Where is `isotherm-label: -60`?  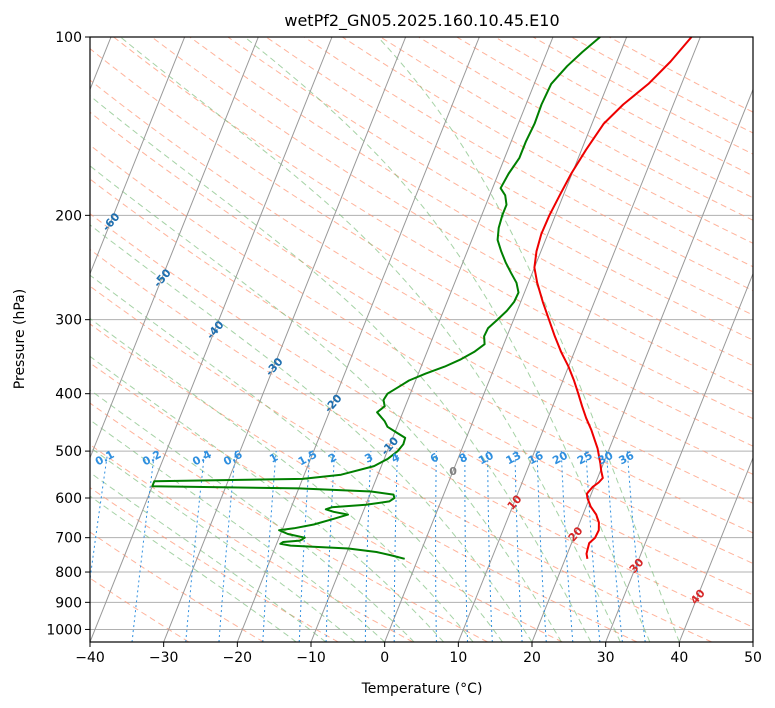 isotherm-label: -60 is located at coordinates (111, 222).